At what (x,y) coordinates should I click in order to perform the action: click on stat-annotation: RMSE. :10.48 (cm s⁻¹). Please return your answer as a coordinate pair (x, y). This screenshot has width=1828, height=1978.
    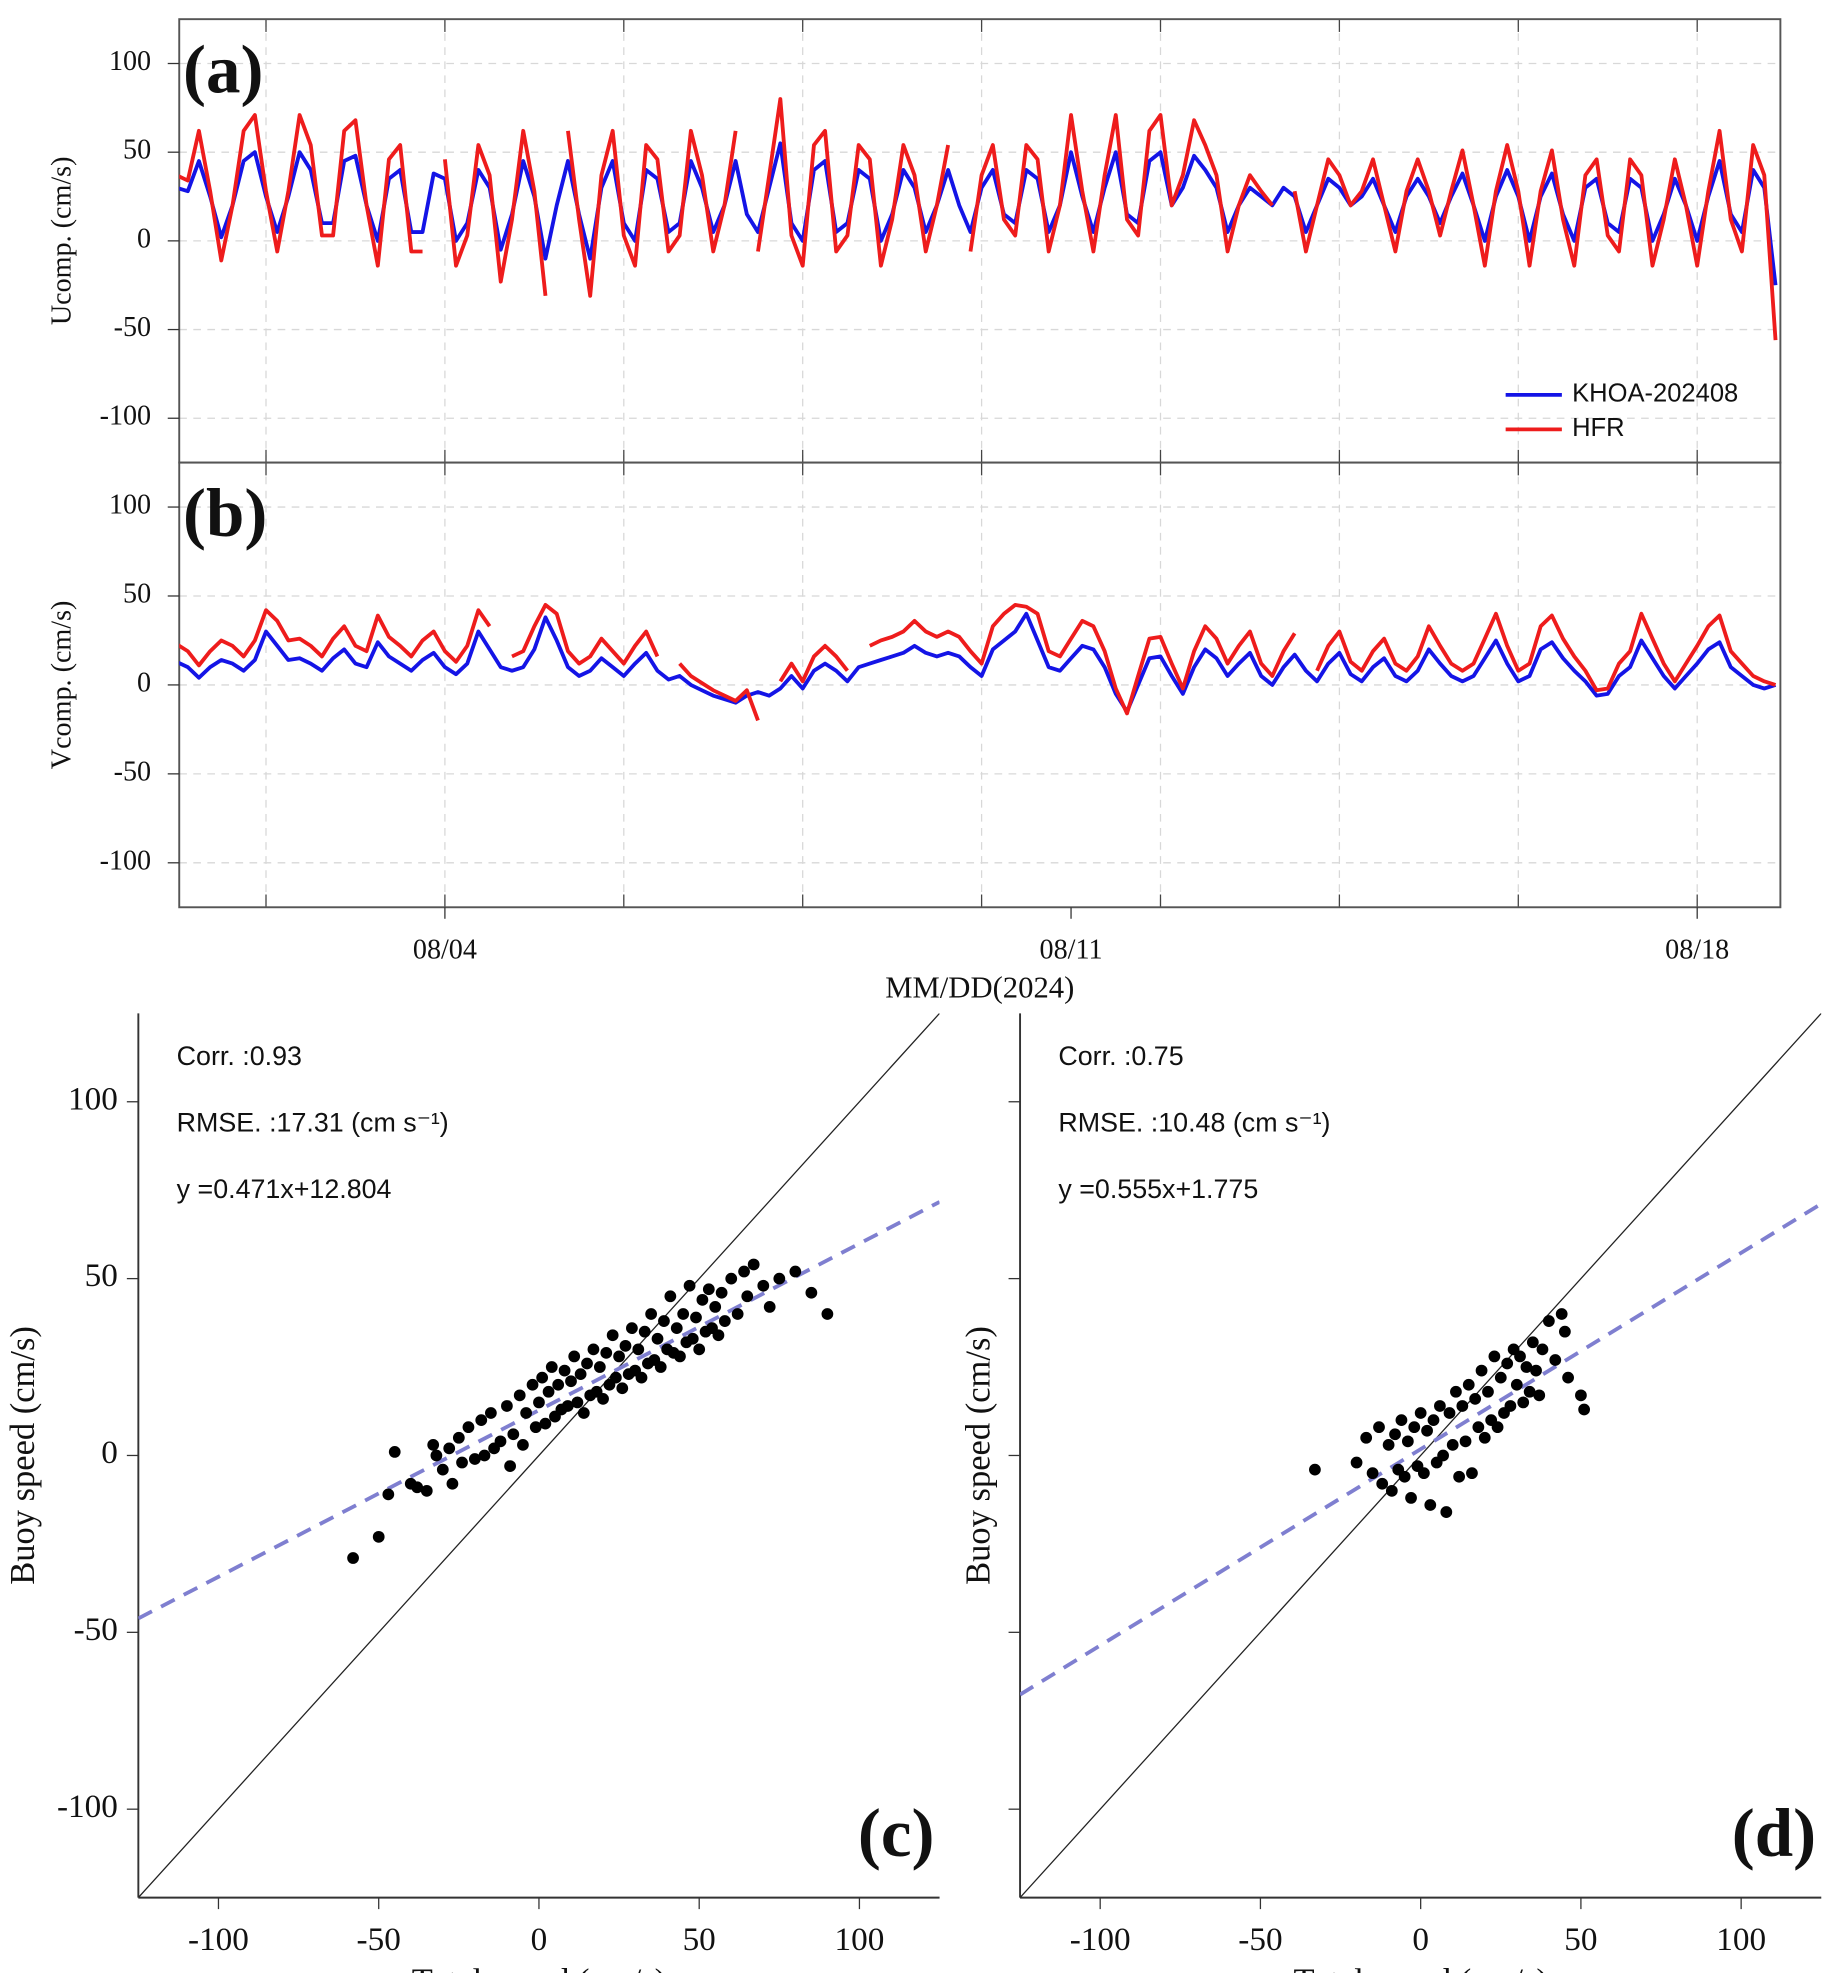
    Looking at the image, I should click on (1194, 1123).